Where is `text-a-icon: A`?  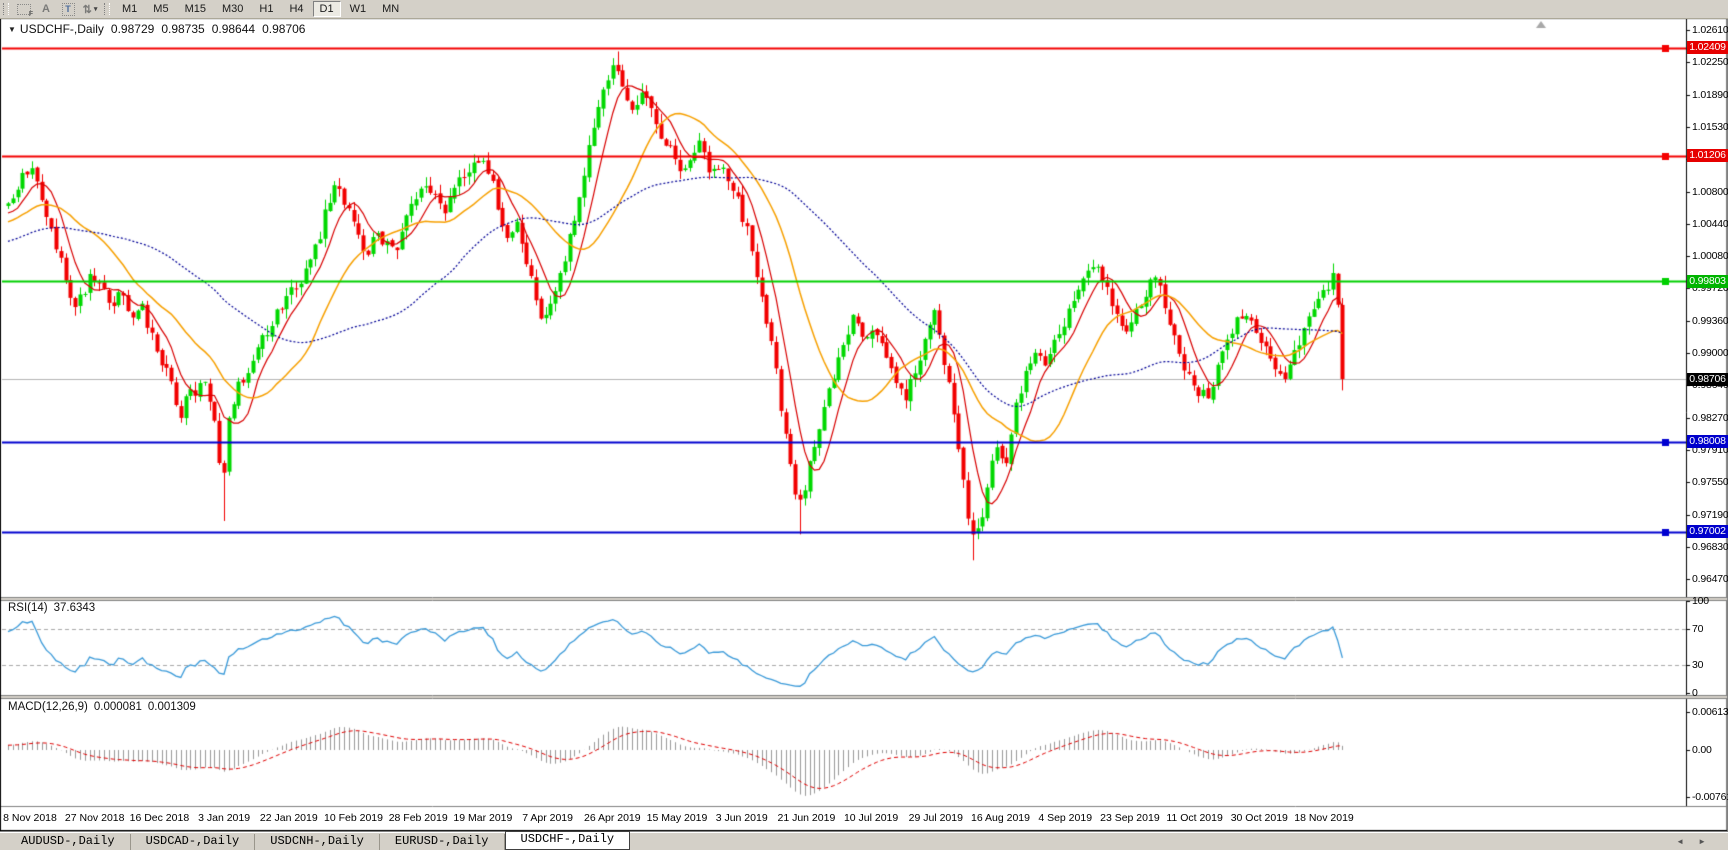 text-a-icon: A is located at coordinates (46, 9).